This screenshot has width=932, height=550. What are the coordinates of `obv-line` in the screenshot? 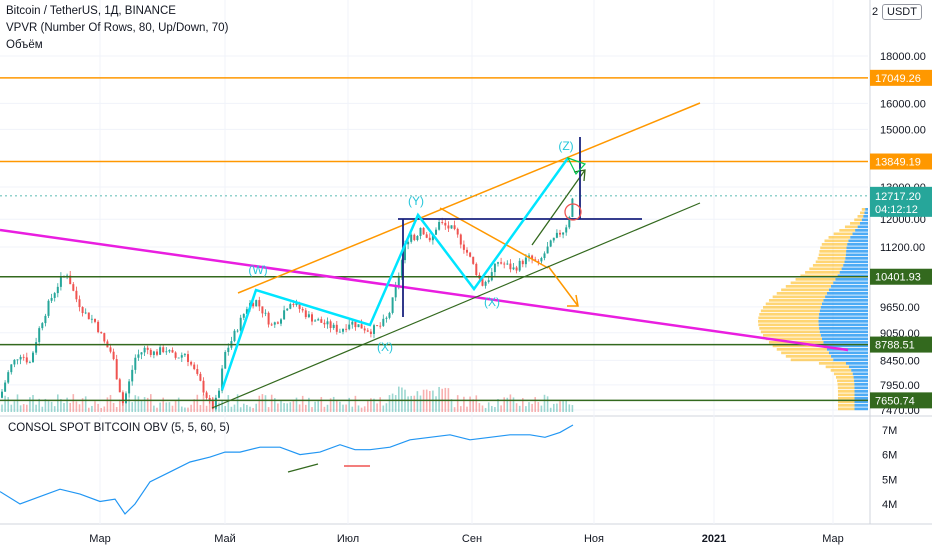 It's located at (287, 469).